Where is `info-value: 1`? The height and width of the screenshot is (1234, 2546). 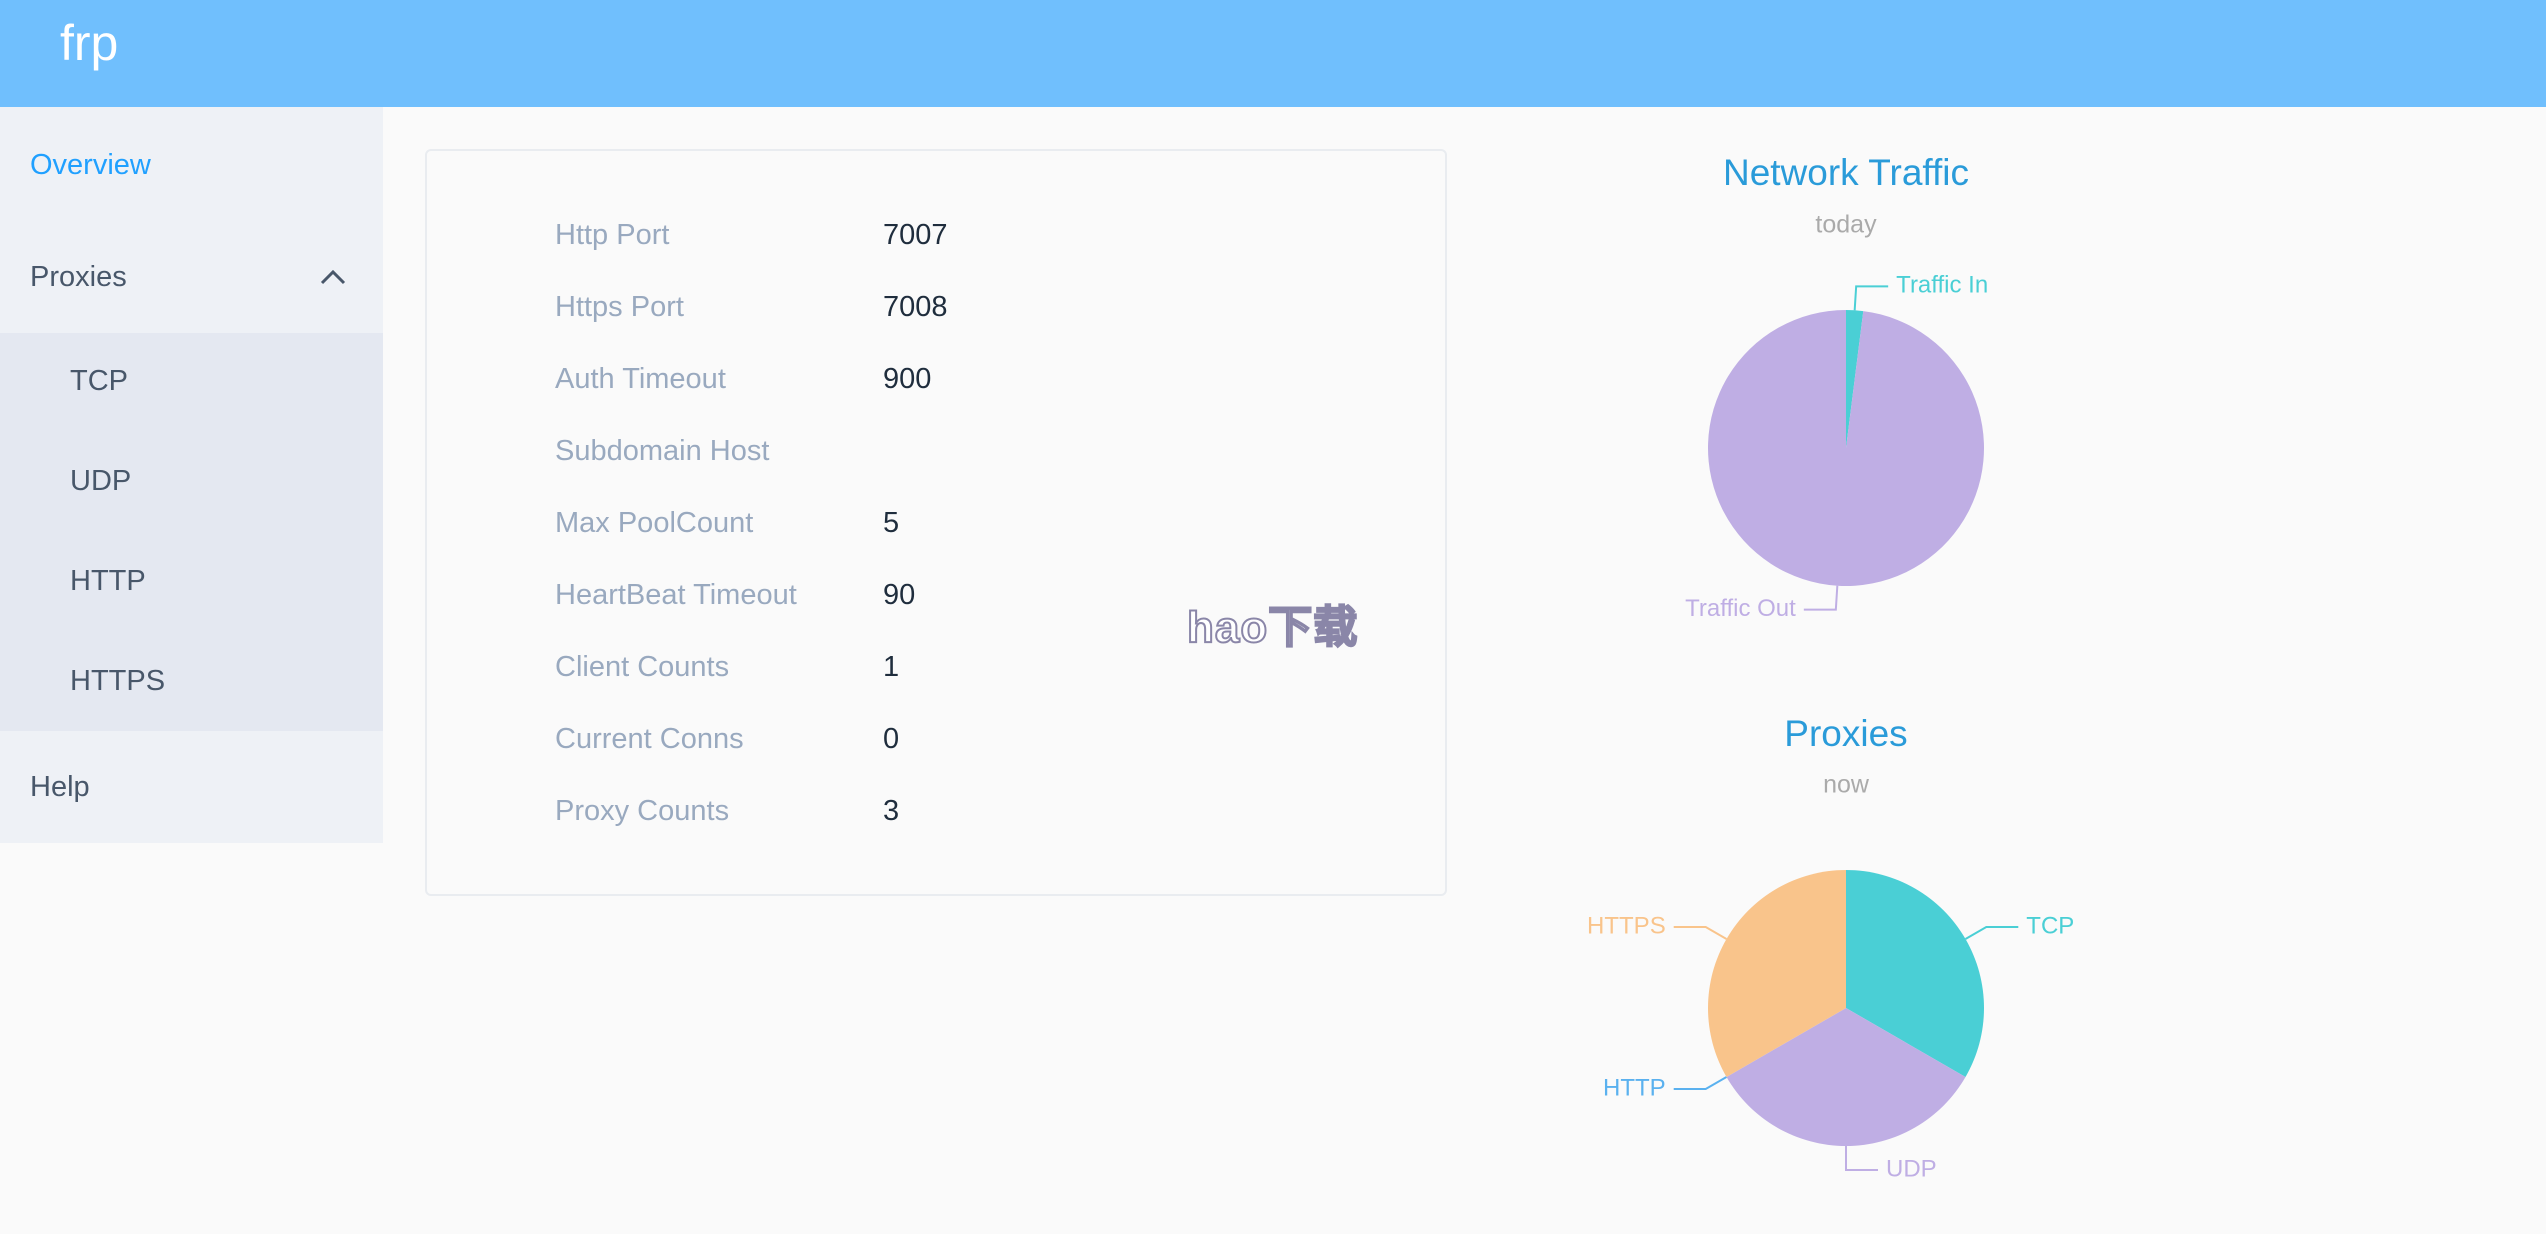
info-value: 1 is located at coordinates (891, 667).